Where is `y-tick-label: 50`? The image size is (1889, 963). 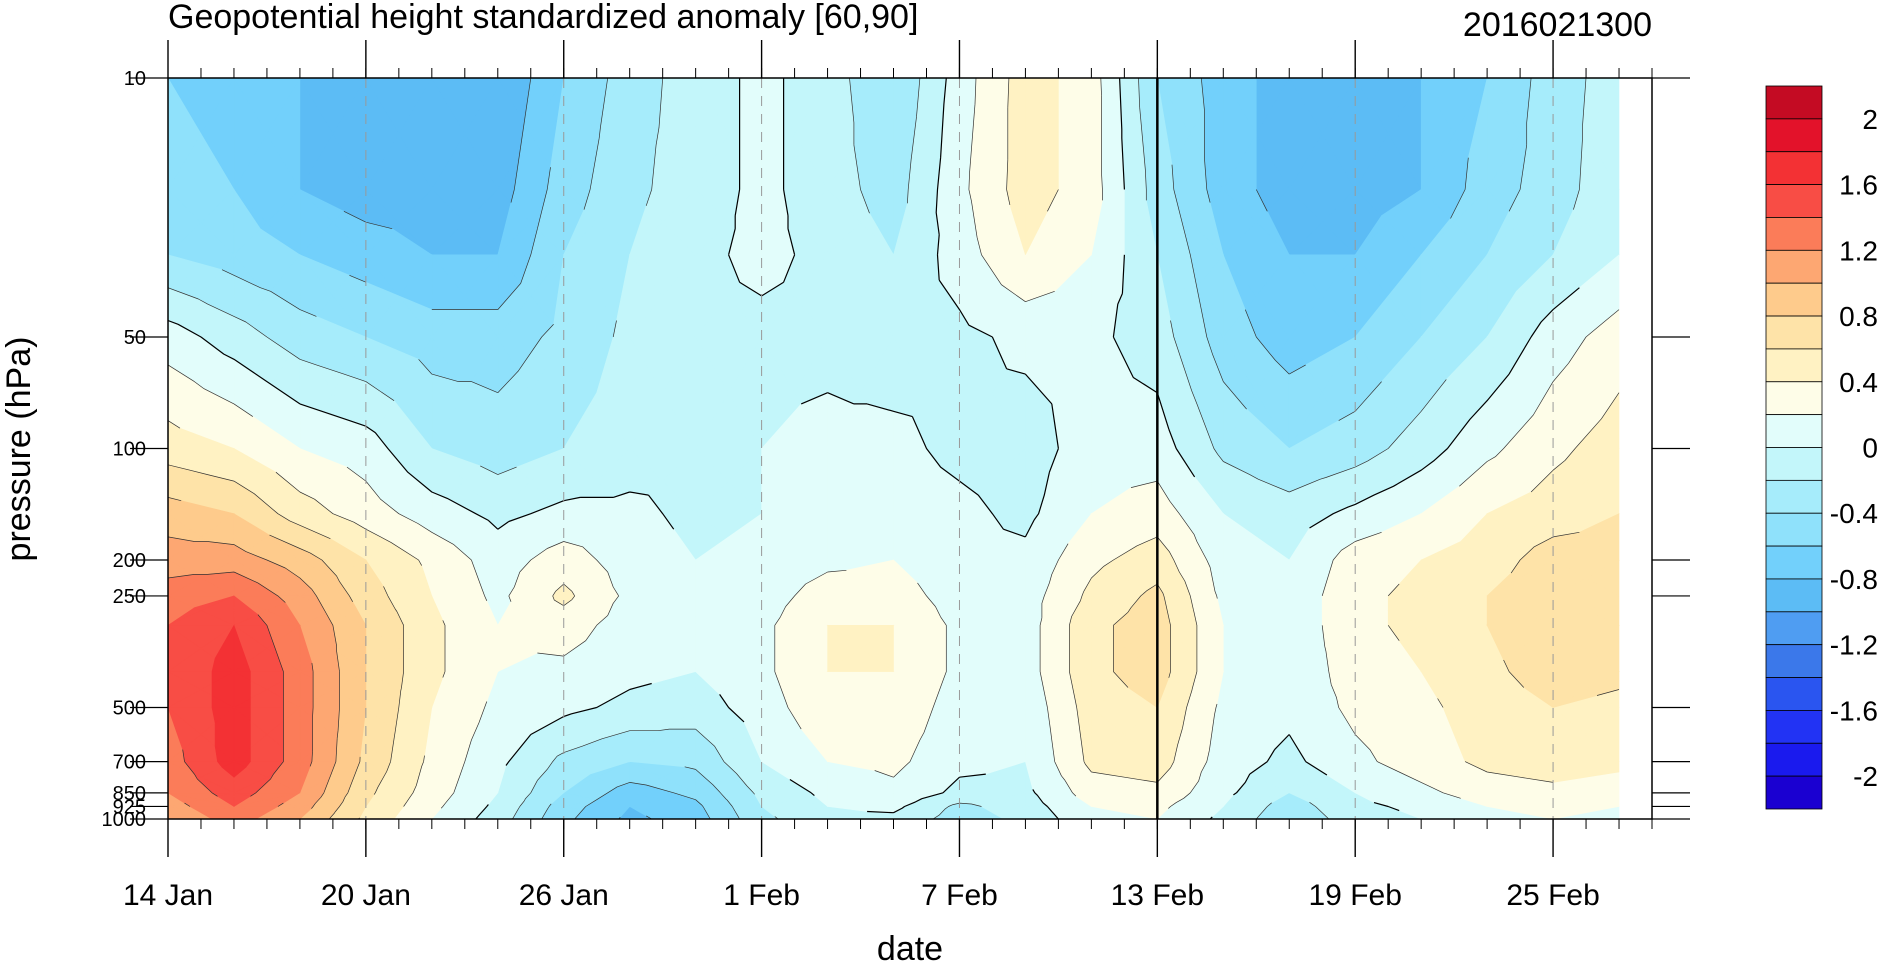 y-tick-label: 50 is located at coordinates (135, 338).